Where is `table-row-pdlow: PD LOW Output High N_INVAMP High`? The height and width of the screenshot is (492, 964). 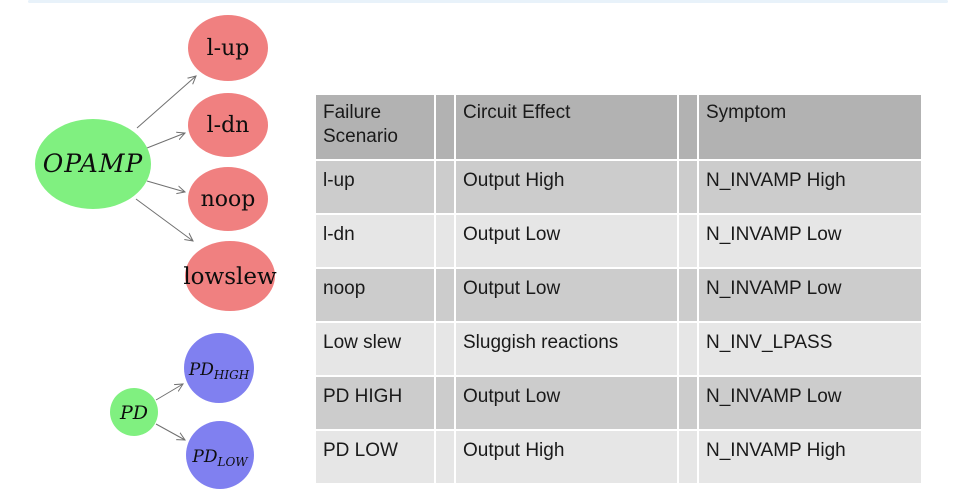 table-row-pdlow: PD LOW Output High N_INVAMP High is located at coordinates (618, 457).